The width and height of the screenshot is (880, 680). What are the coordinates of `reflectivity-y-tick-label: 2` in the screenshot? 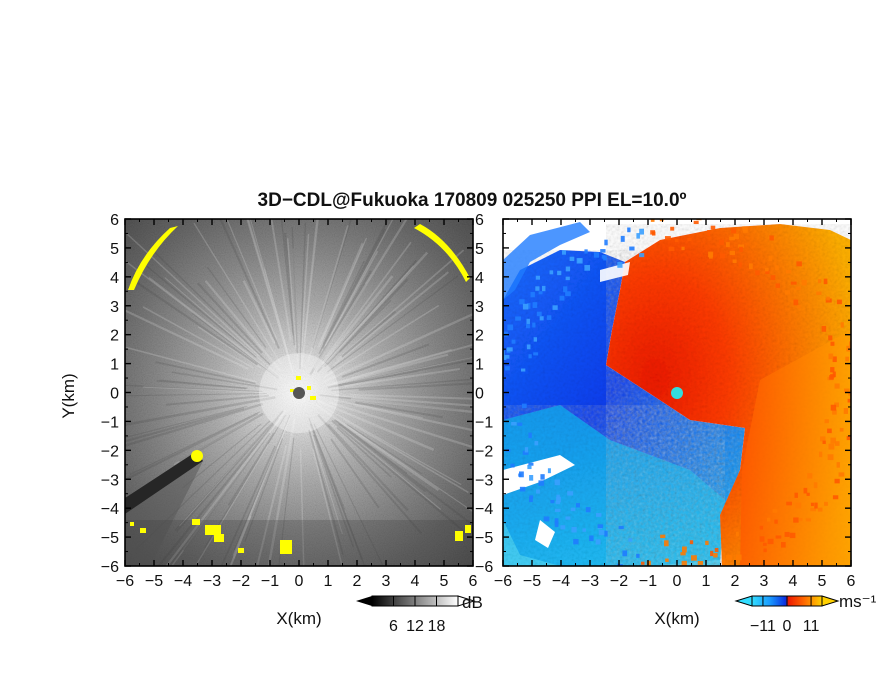 It's located at (114, 336).